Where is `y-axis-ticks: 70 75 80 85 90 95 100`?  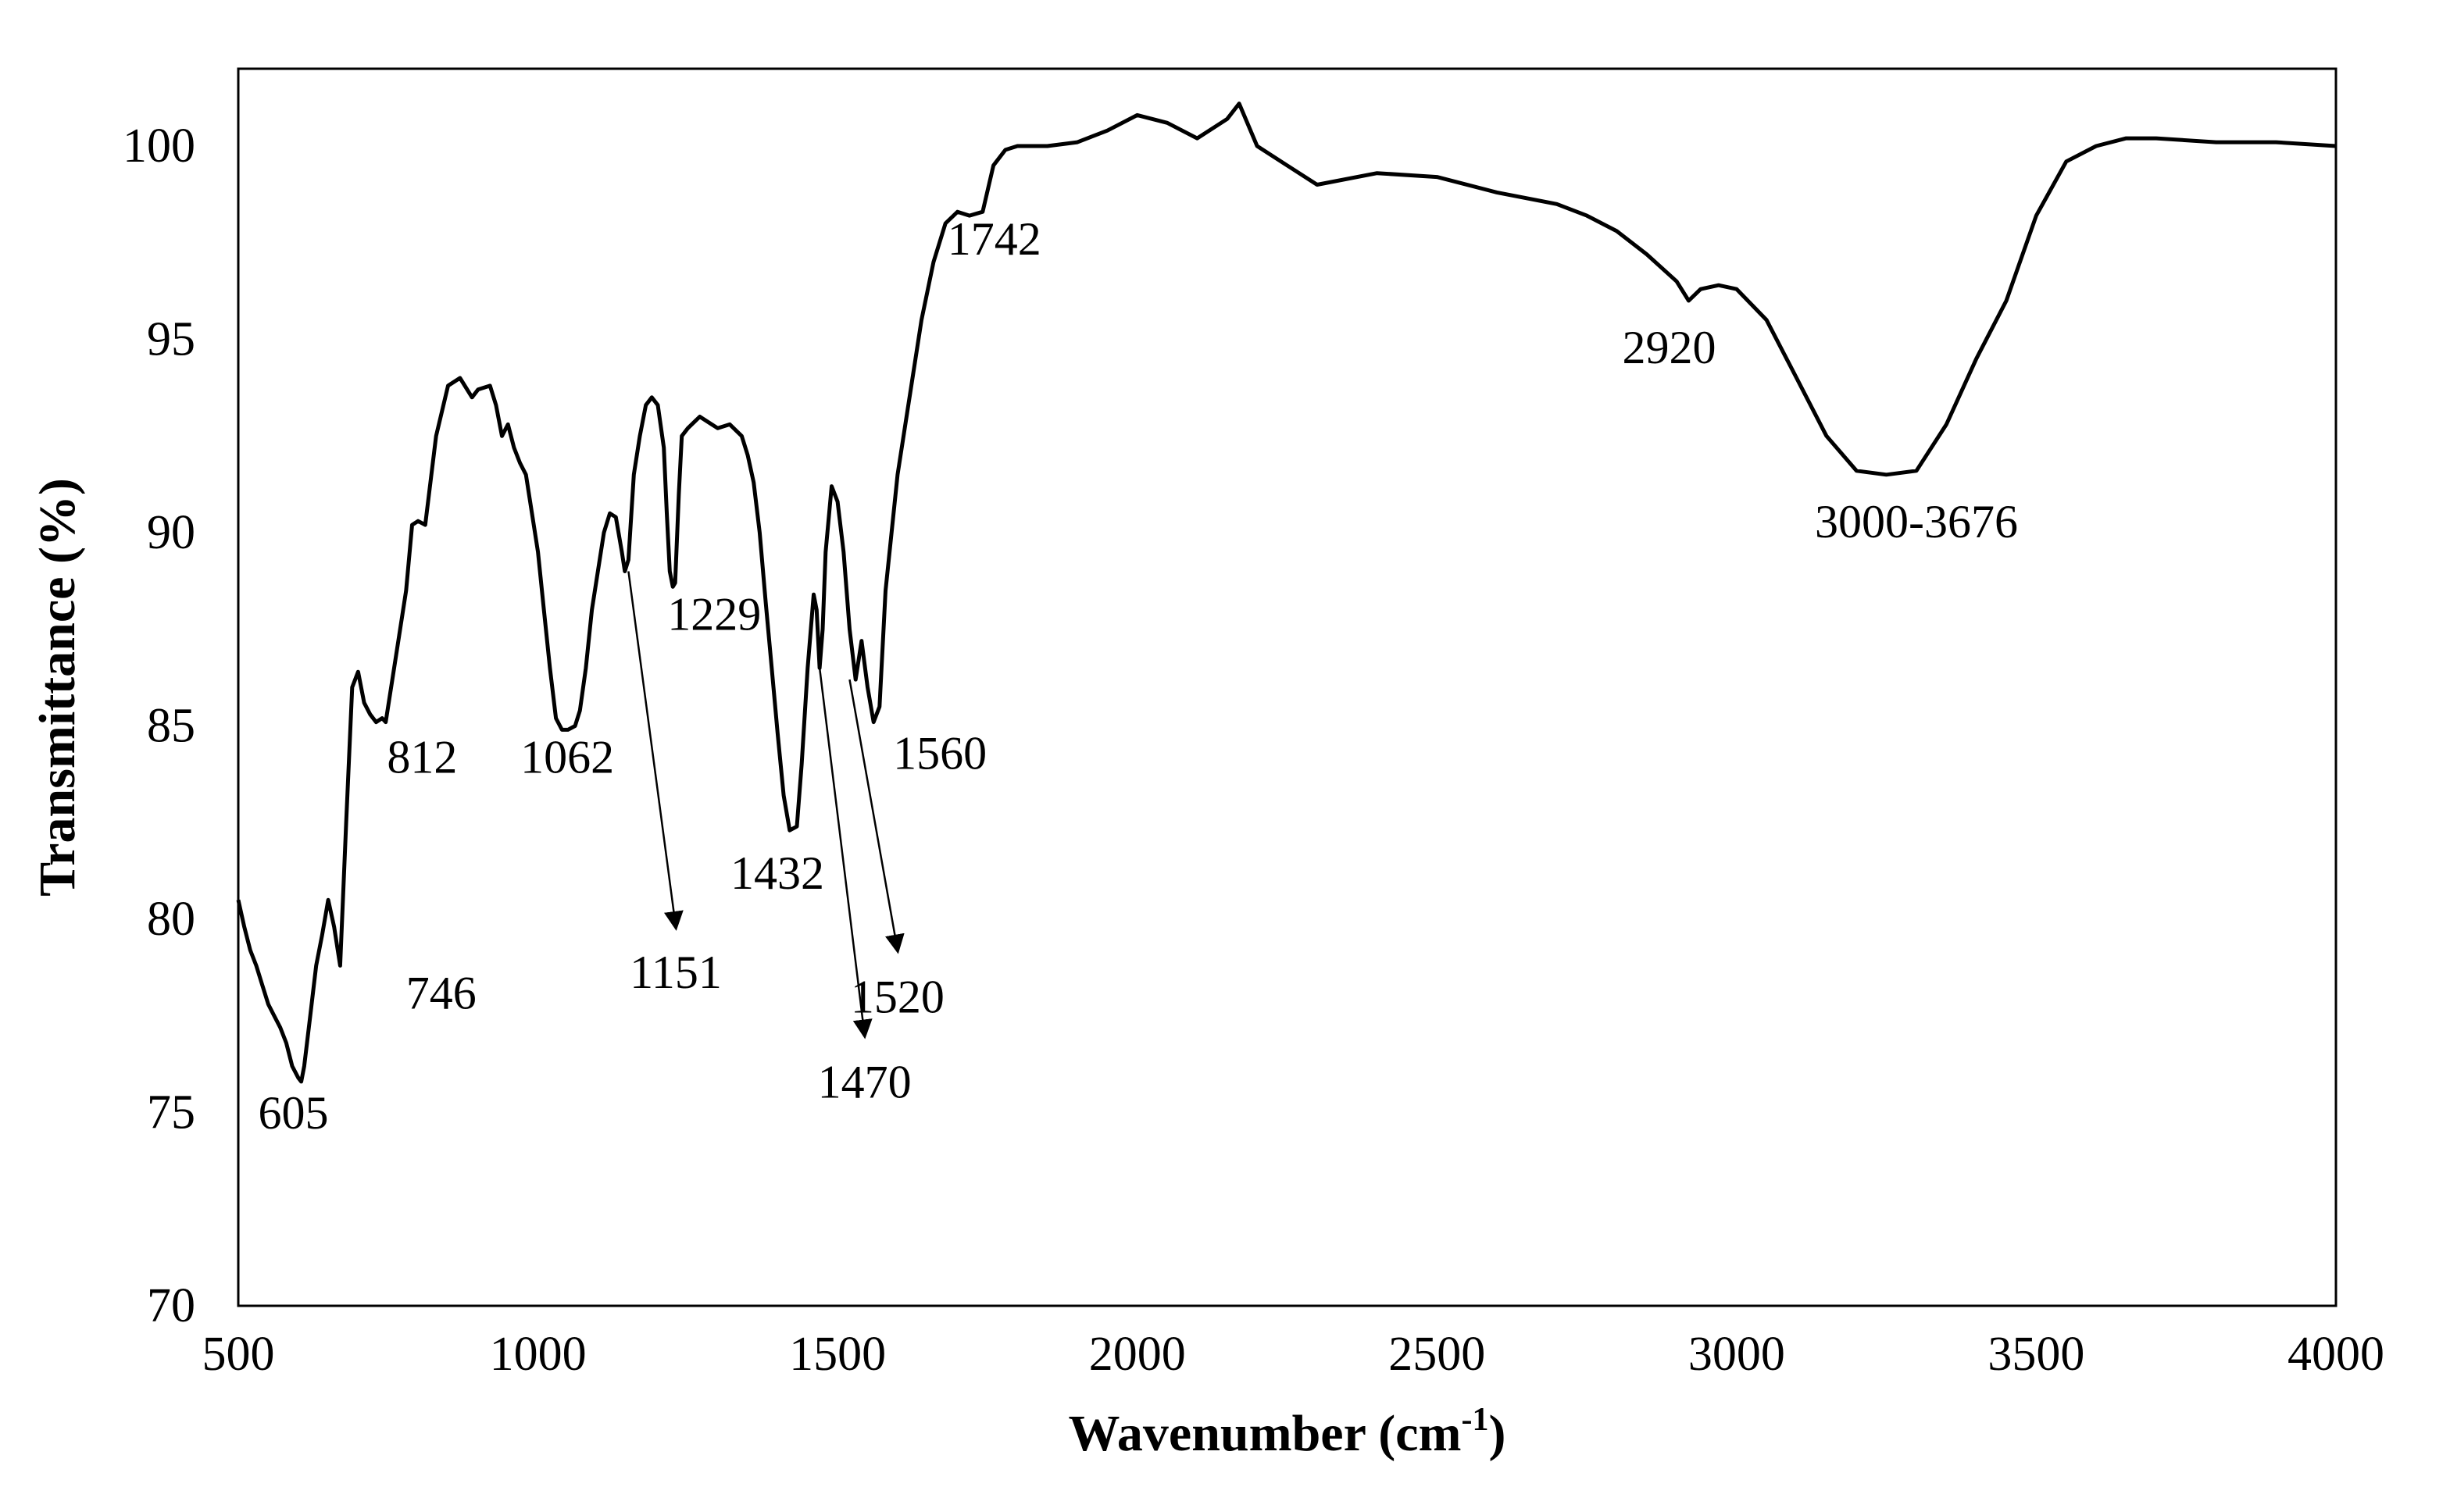
y-axis-ticks: 70 75 80 85 90 95 100 is located at coordinates (159, 725).